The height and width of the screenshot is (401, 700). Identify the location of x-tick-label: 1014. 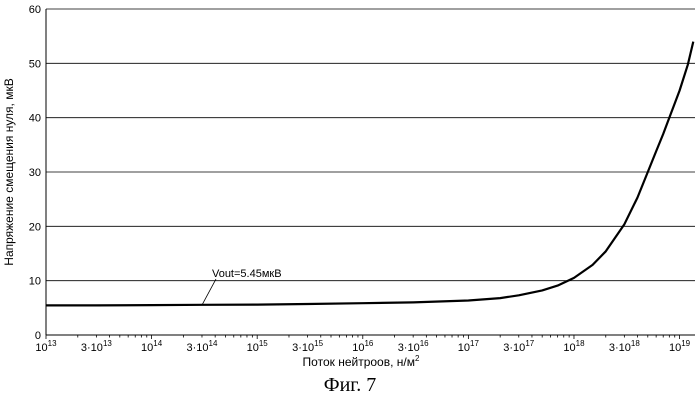
(152, 346).